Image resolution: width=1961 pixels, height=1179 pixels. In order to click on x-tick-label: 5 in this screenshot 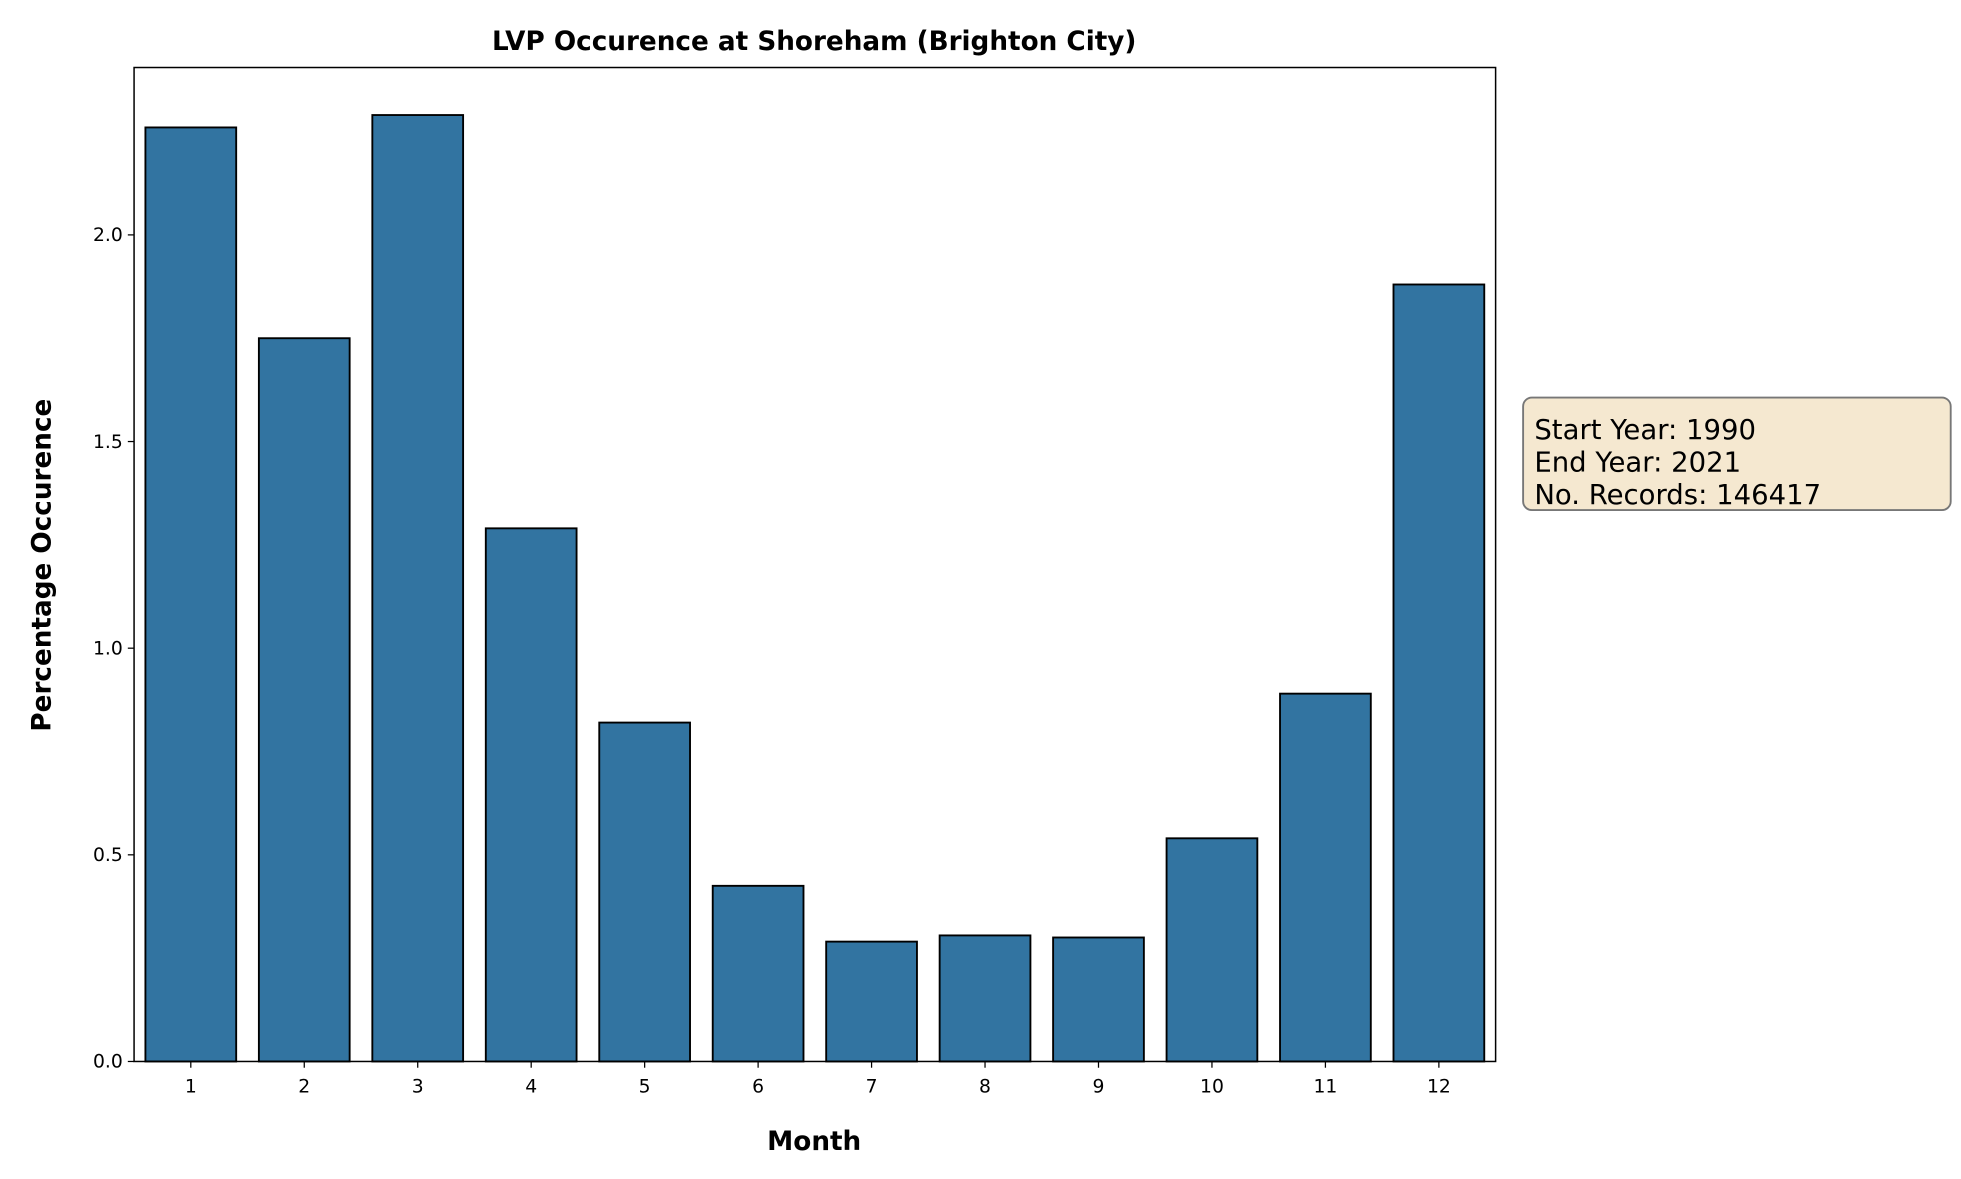, I will do `click(645, 1087)`.